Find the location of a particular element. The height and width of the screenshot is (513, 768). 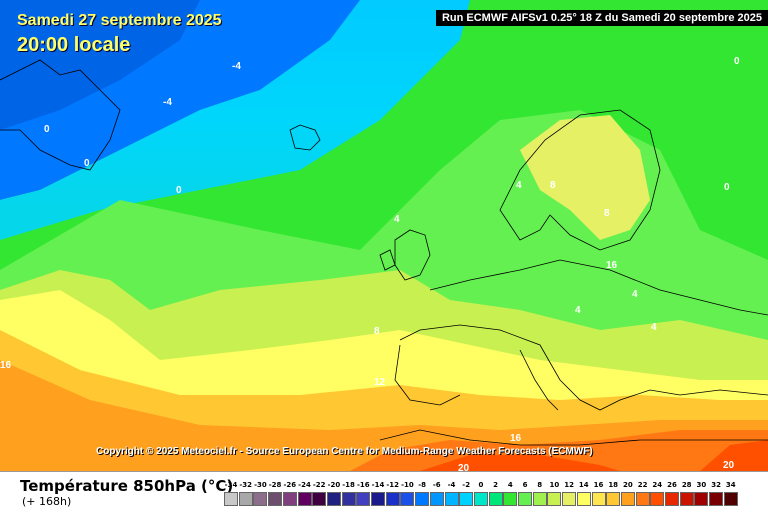

colorscale-value: 6 is located at coordinates (525, 485).